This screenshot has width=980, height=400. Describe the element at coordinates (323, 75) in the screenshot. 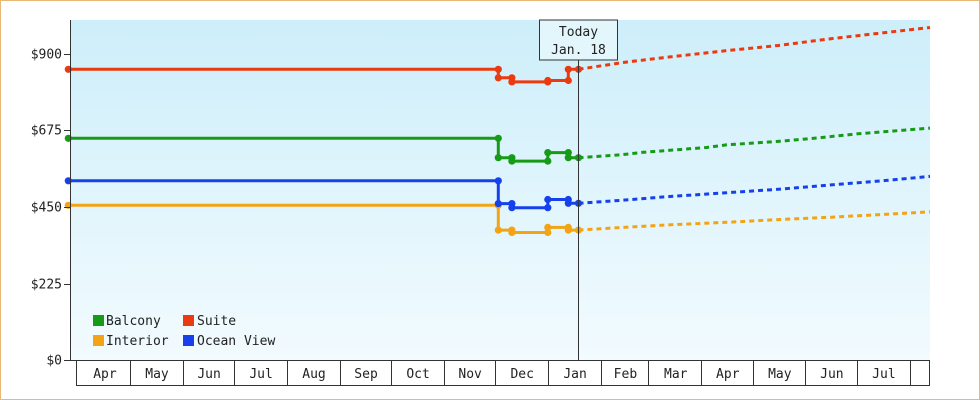

I see `series-line-suite` at that location.